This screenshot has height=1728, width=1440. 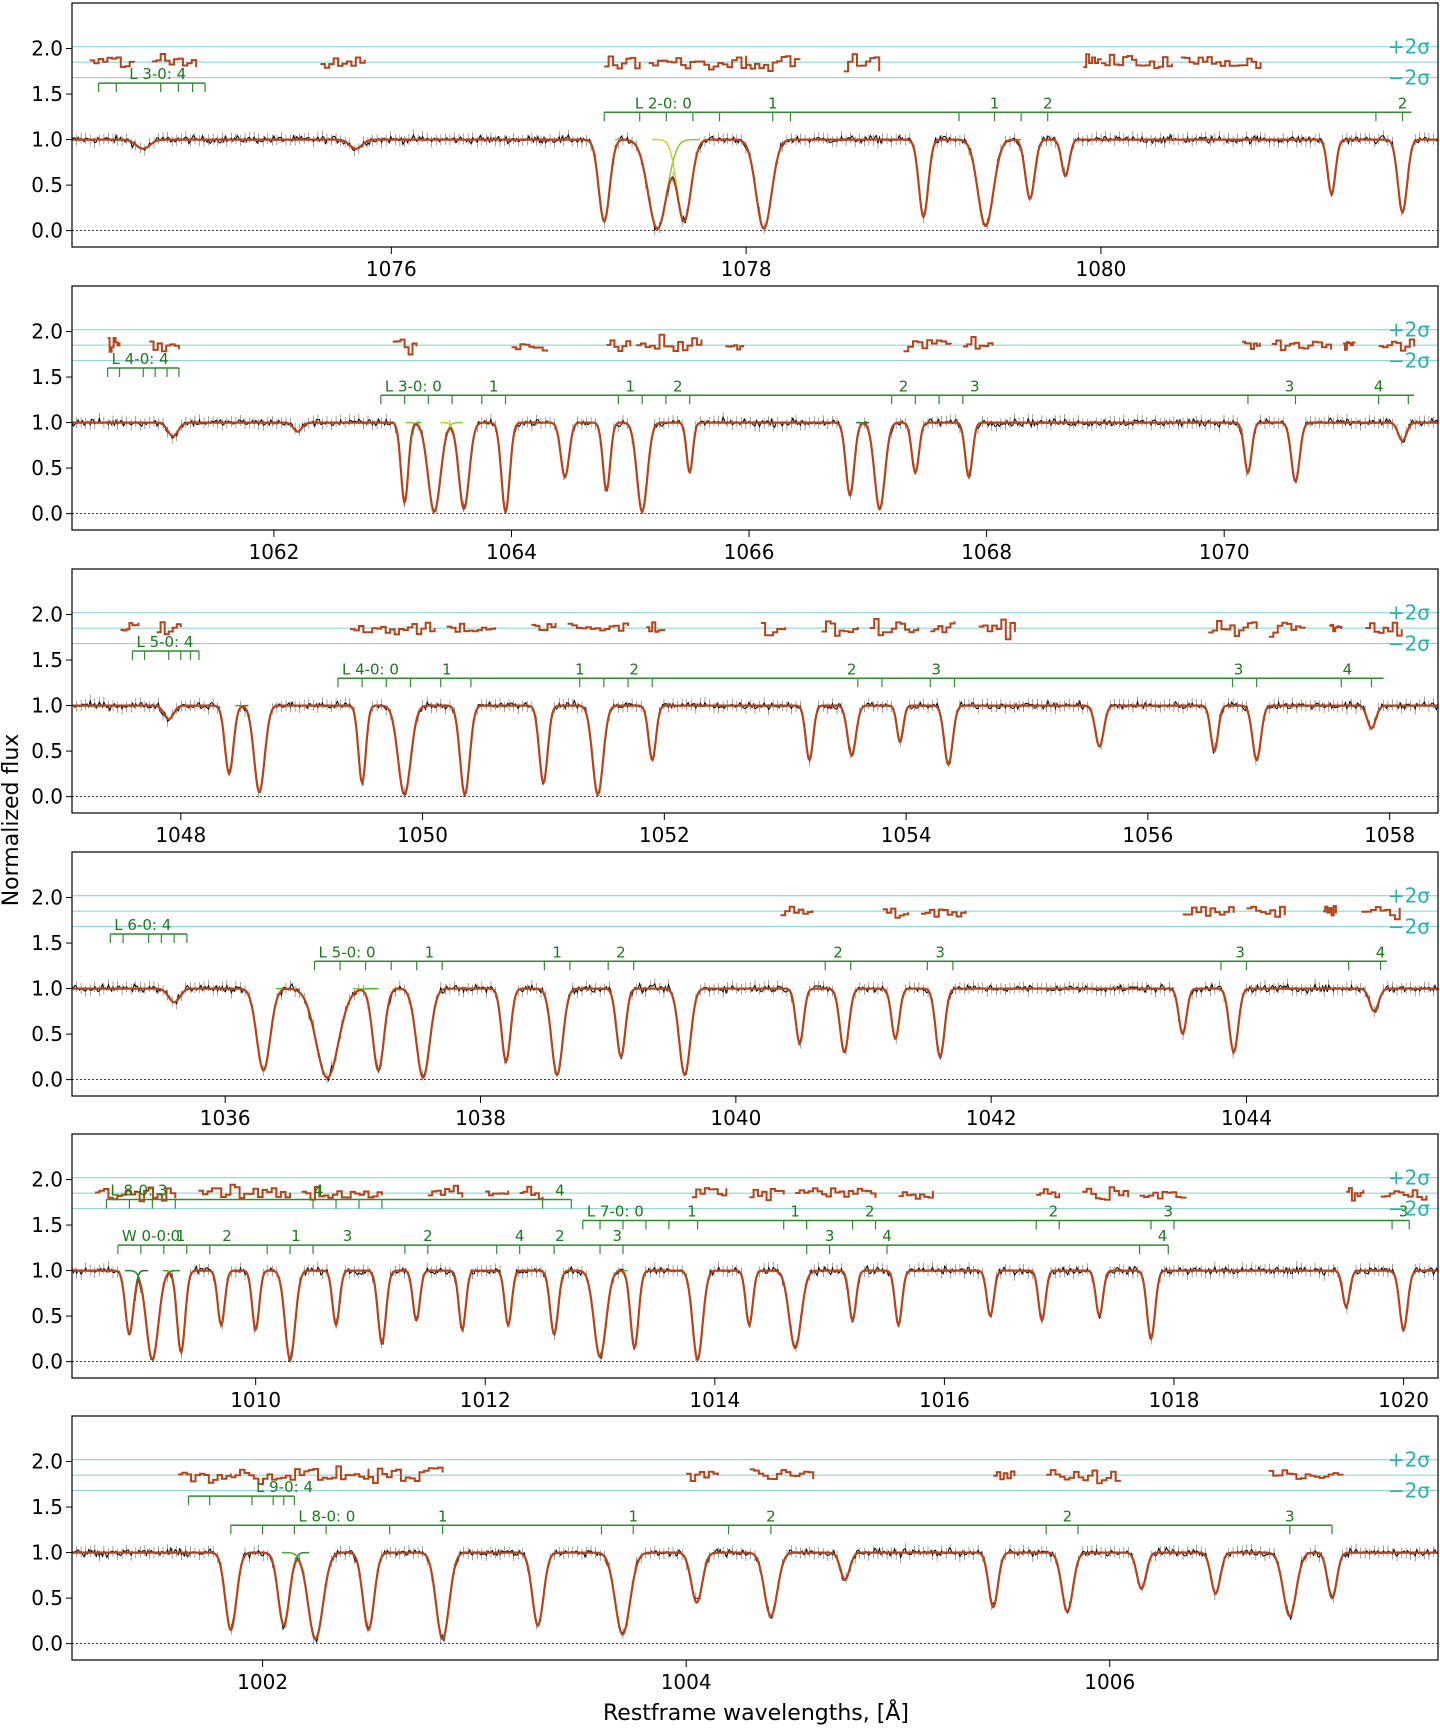 I want to click on y-tick-label: 2.0, so click(x=47, y=898).